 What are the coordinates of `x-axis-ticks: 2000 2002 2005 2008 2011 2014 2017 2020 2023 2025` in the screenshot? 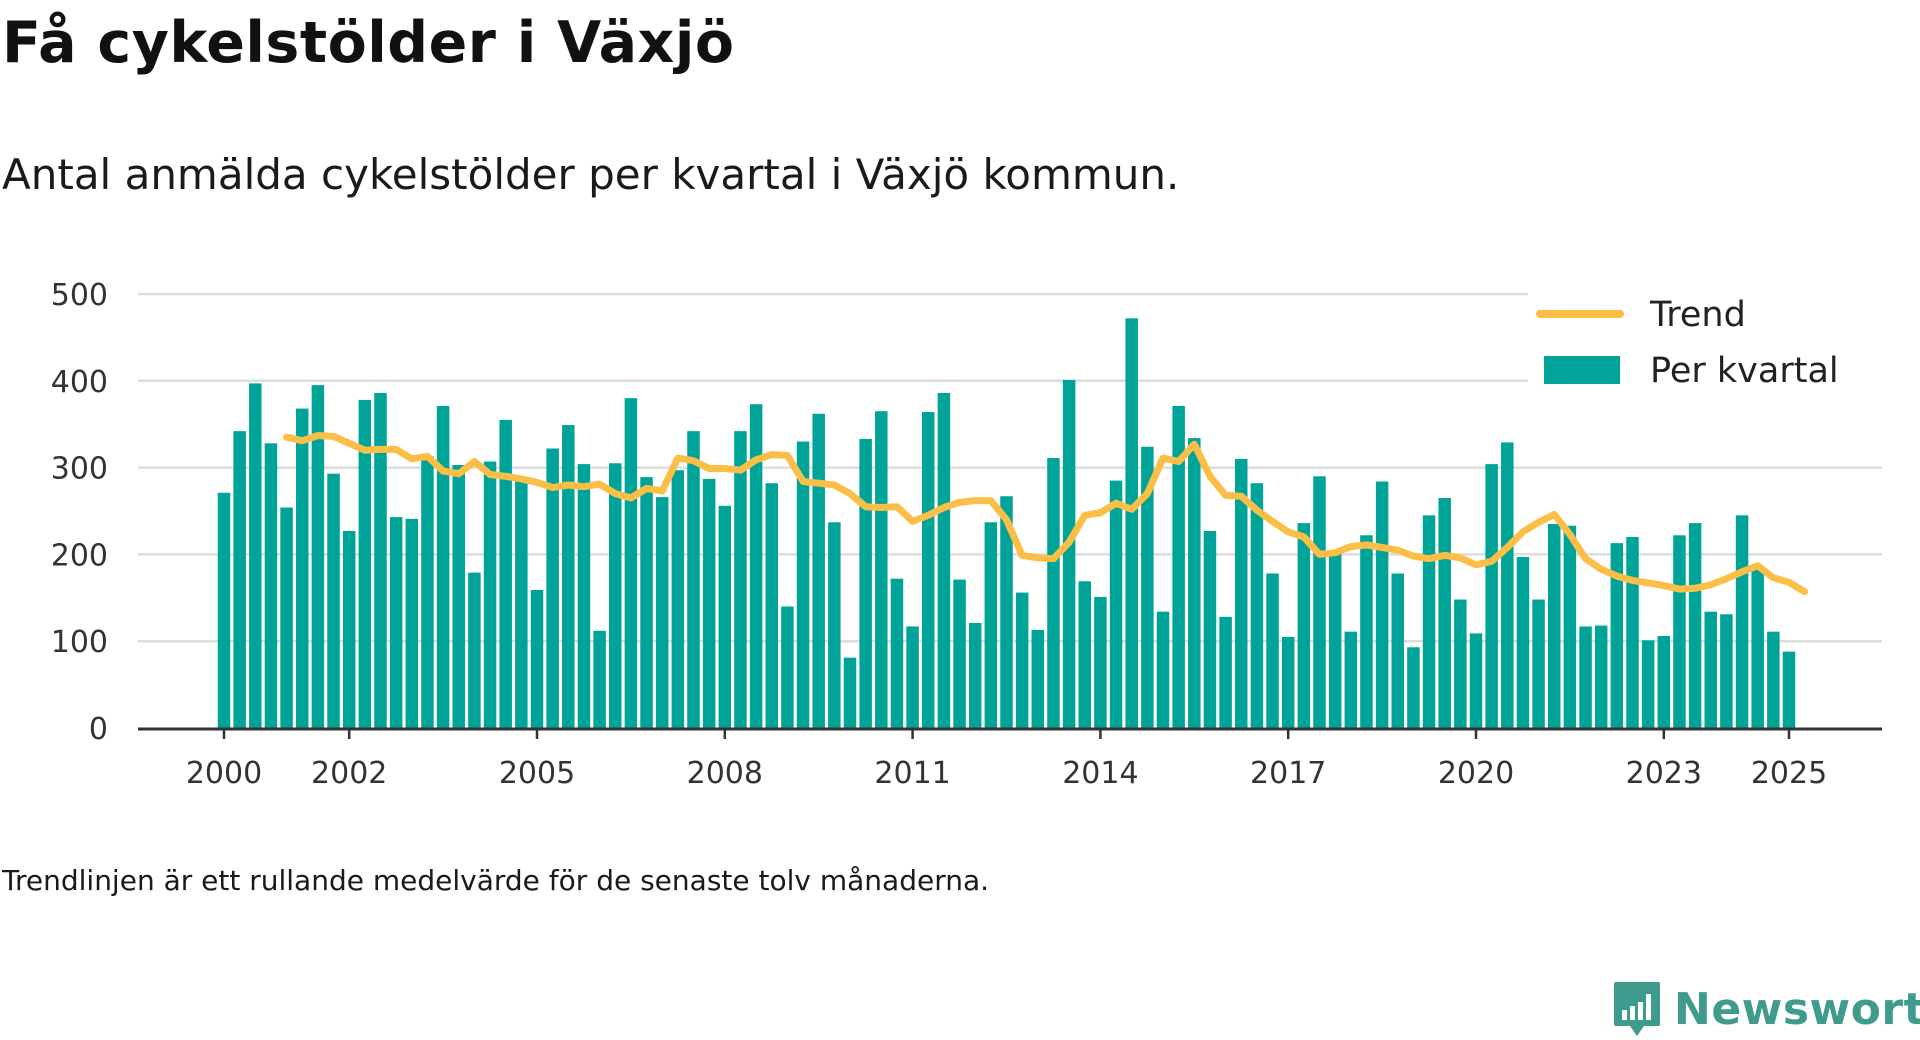 It's located at (1006, 773).